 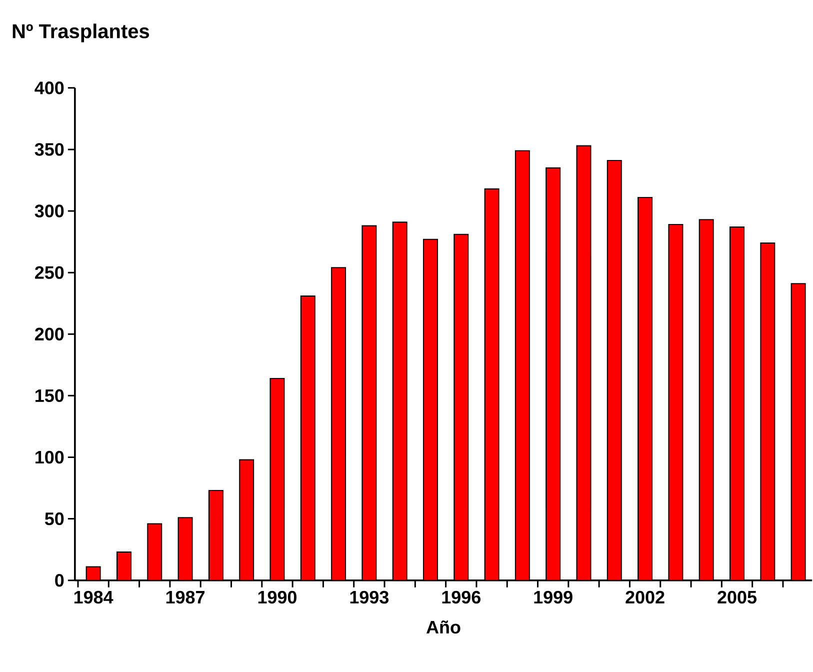 What do you see at coordinates (49, 149) in the screenshot?
I see `y-tick-label: 350` at bounding box center [49, 149].